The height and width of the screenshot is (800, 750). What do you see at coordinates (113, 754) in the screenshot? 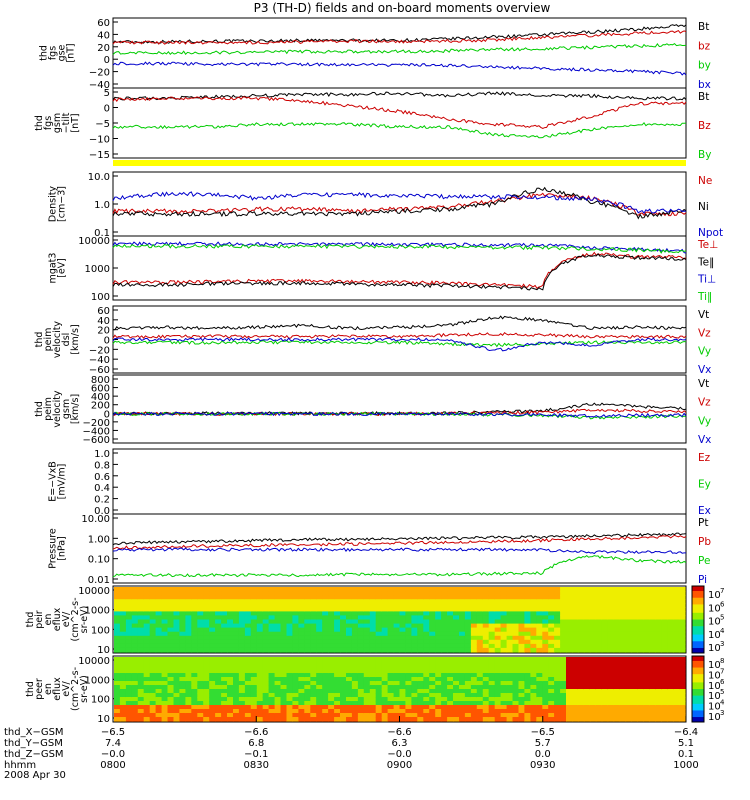
I see `x-row-value: −0.0` at bounding box center [113, 754].